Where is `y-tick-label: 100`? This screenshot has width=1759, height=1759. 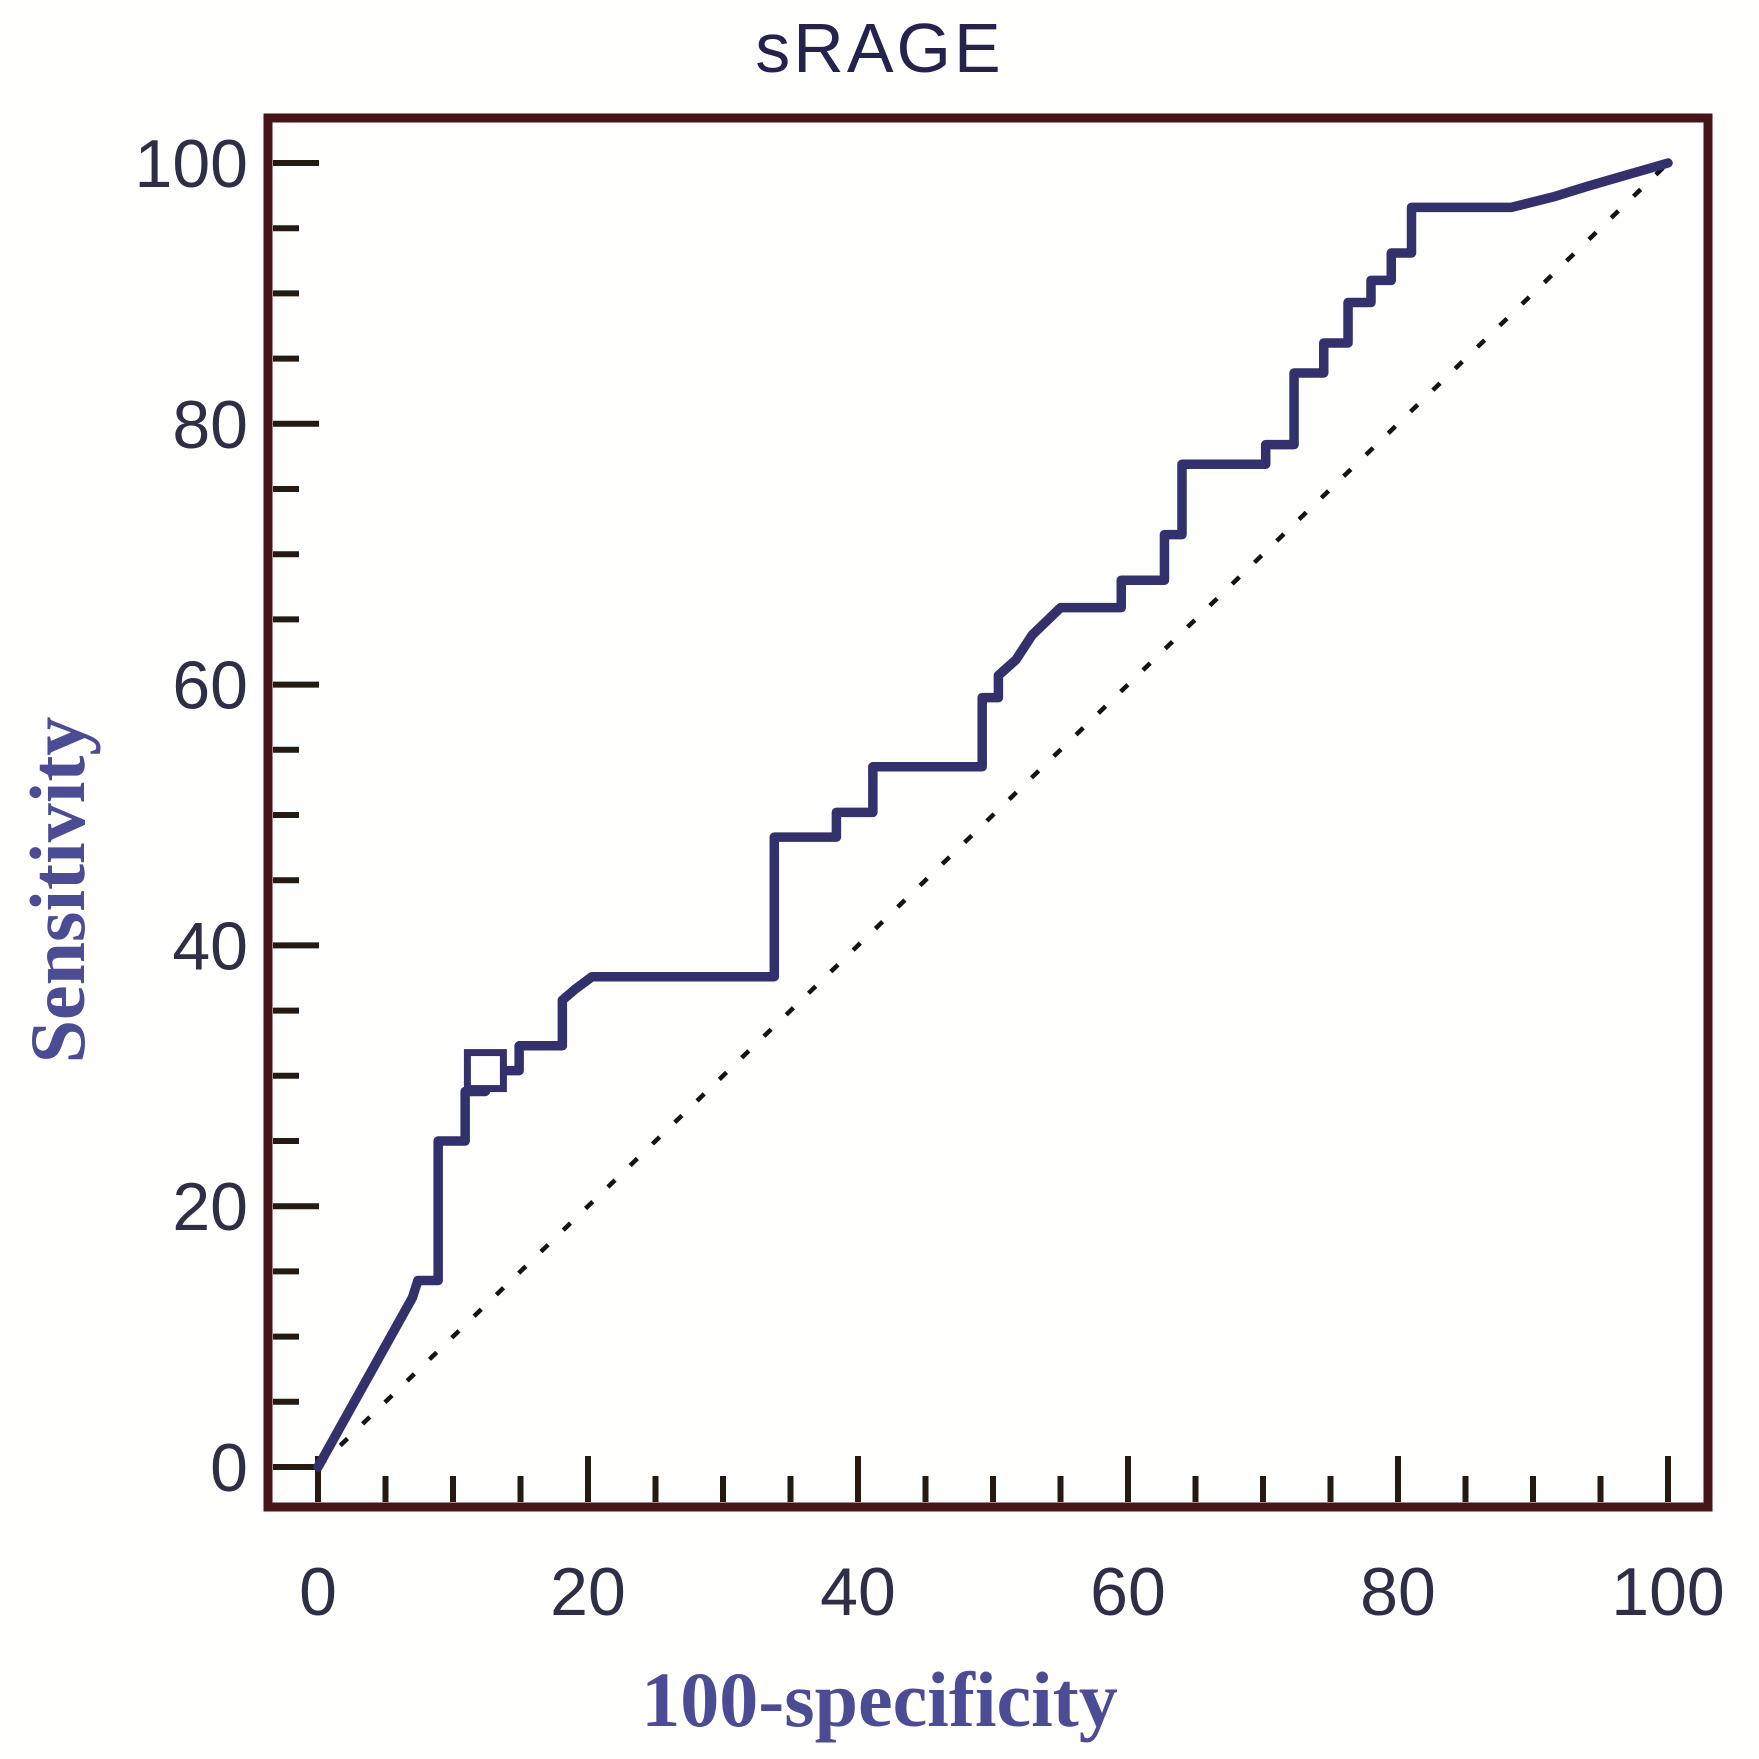
y-tick-label: 100 is located at coordinates (191, 164).